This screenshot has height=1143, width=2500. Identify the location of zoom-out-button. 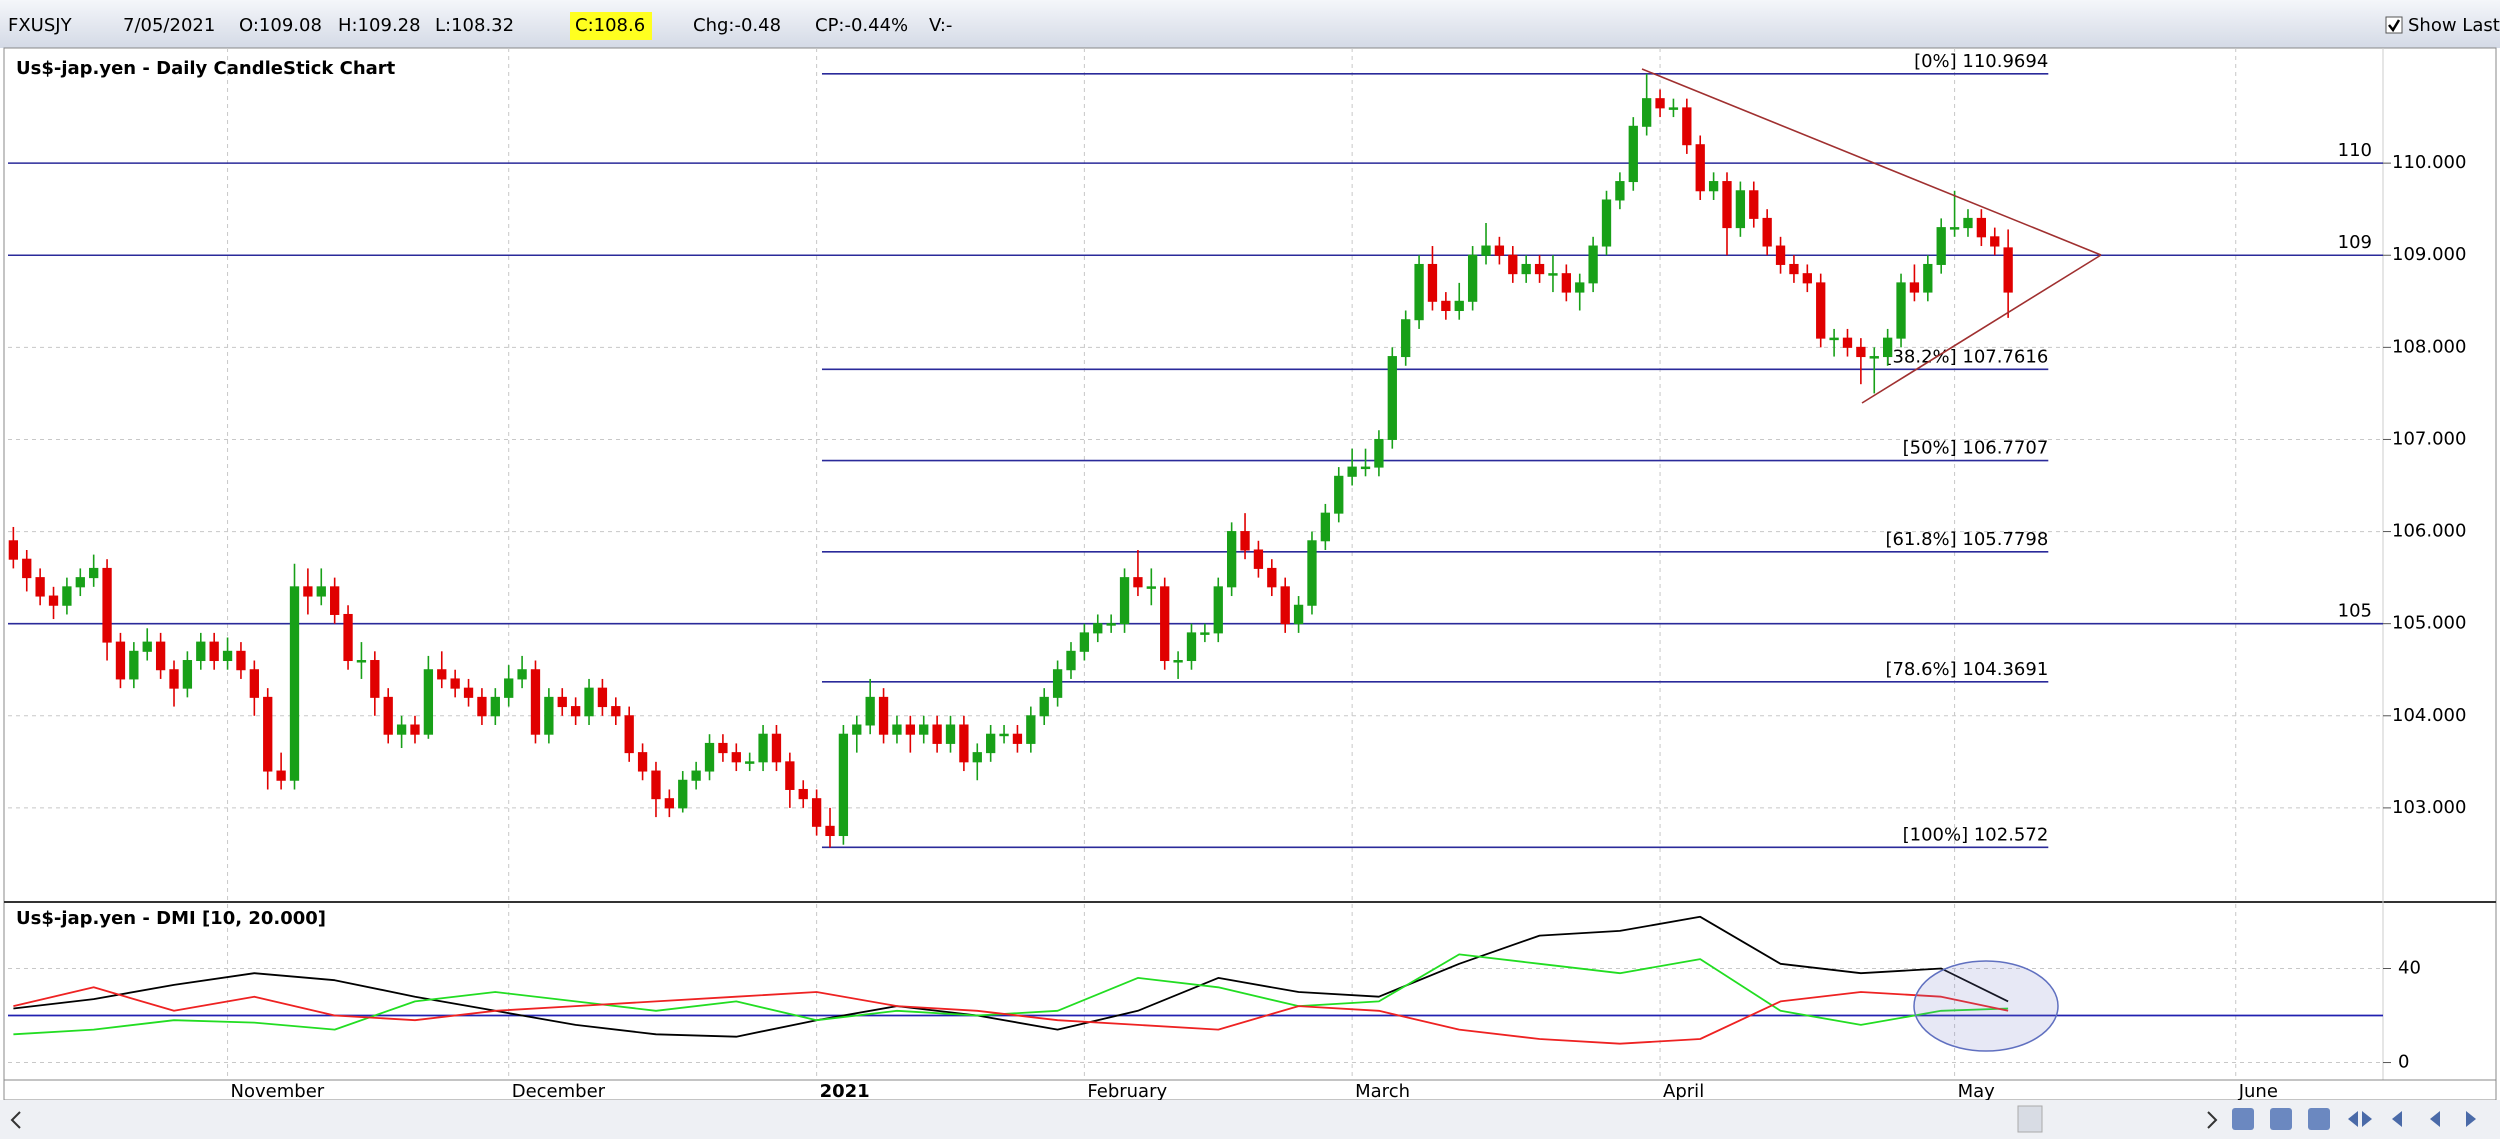
(2281, 1119).